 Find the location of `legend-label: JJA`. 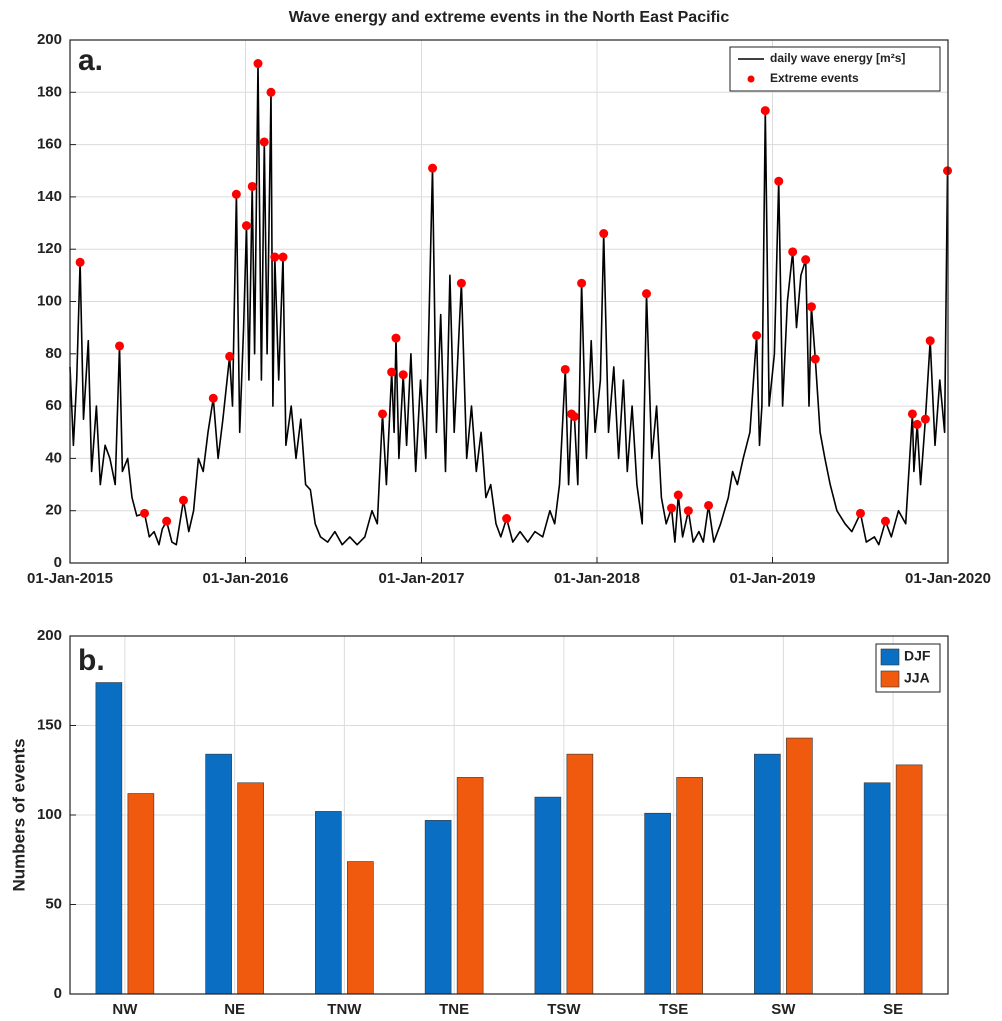

legend-label: JJA is located at coordinates (917, 678).